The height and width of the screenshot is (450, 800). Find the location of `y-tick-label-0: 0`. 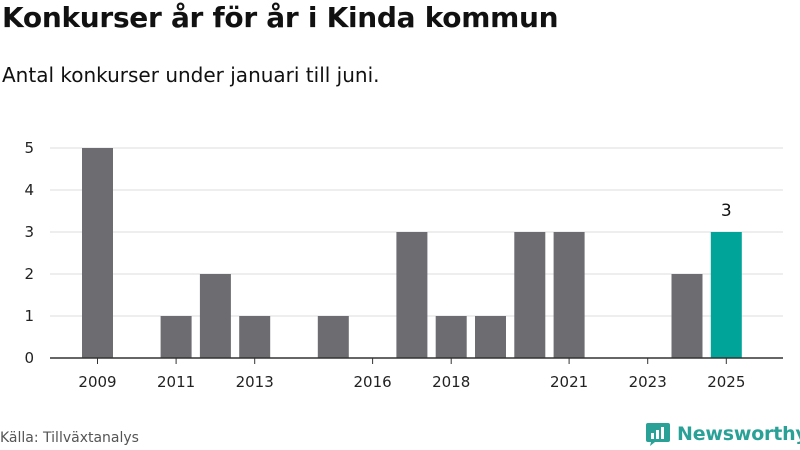

y-tick-label-0: 0 is located at coordinates (29, 358).